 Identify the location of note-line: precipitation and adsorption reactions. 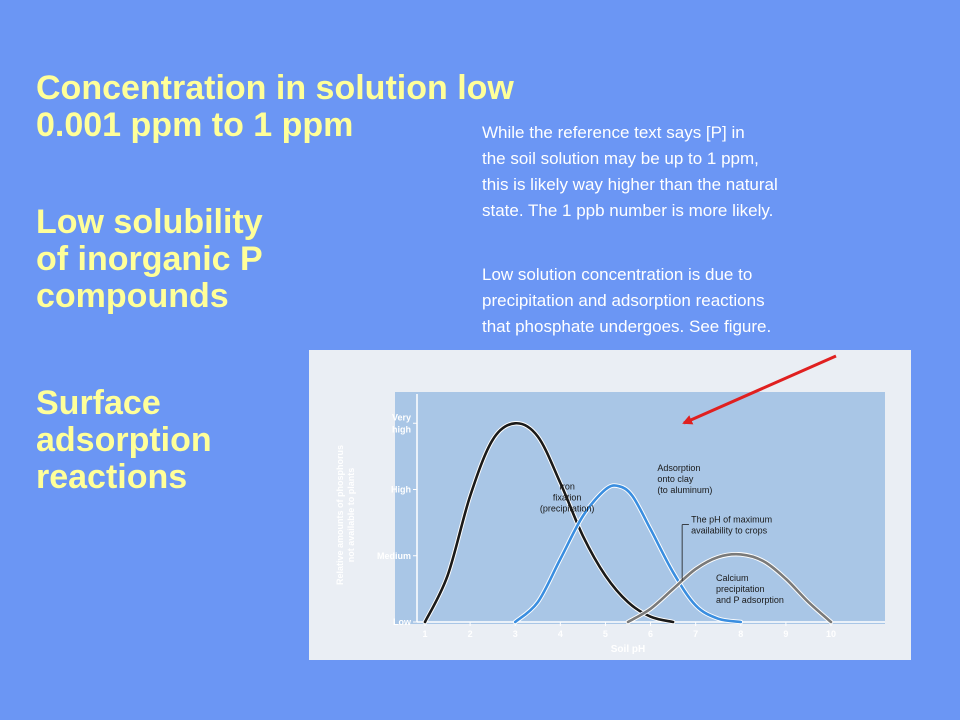
(623, 300).